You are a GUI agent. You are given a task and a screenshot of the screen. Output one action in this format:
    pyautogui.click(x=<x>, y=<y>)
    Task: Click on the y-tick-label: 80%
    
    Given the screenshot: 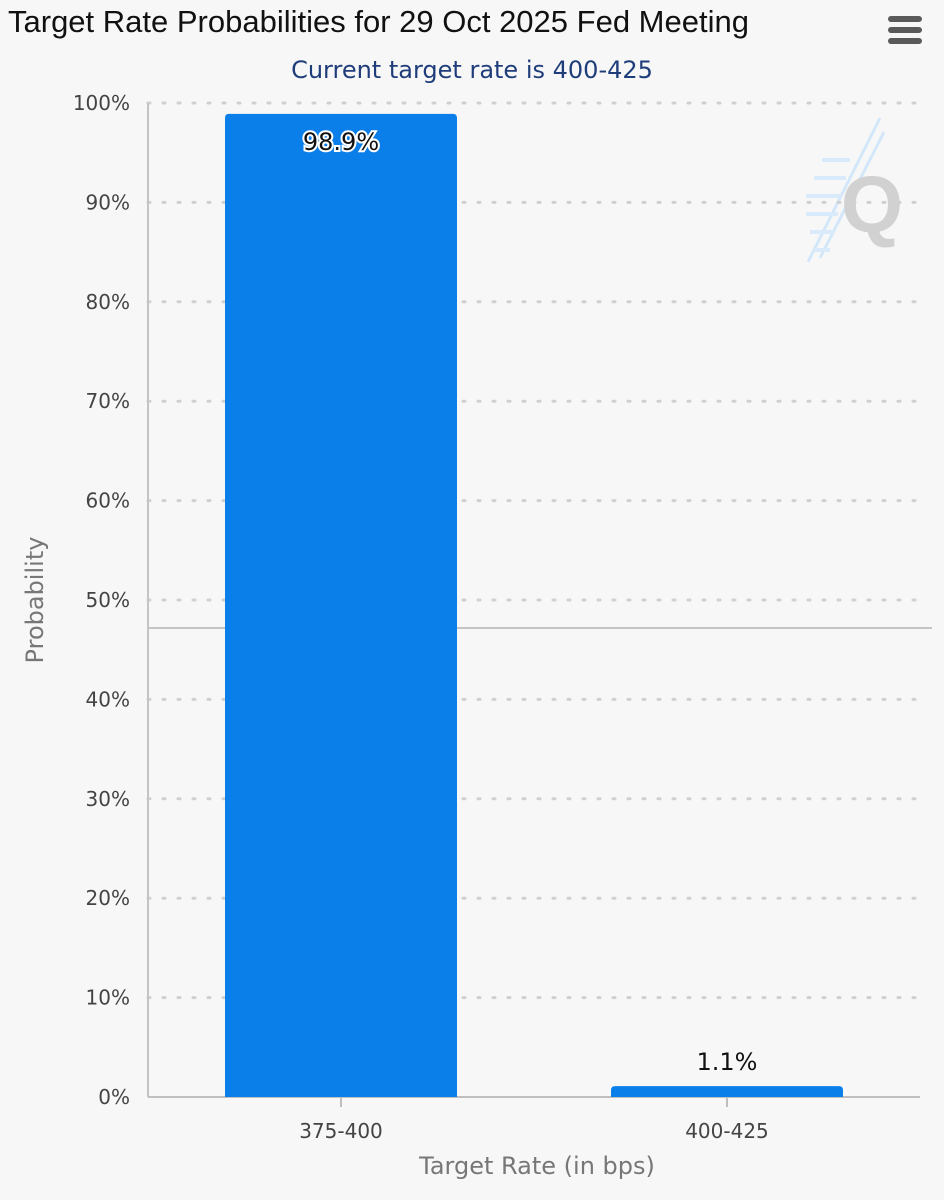 What is the action you would take?
    pyautogui.click(x=108, y=302)
    